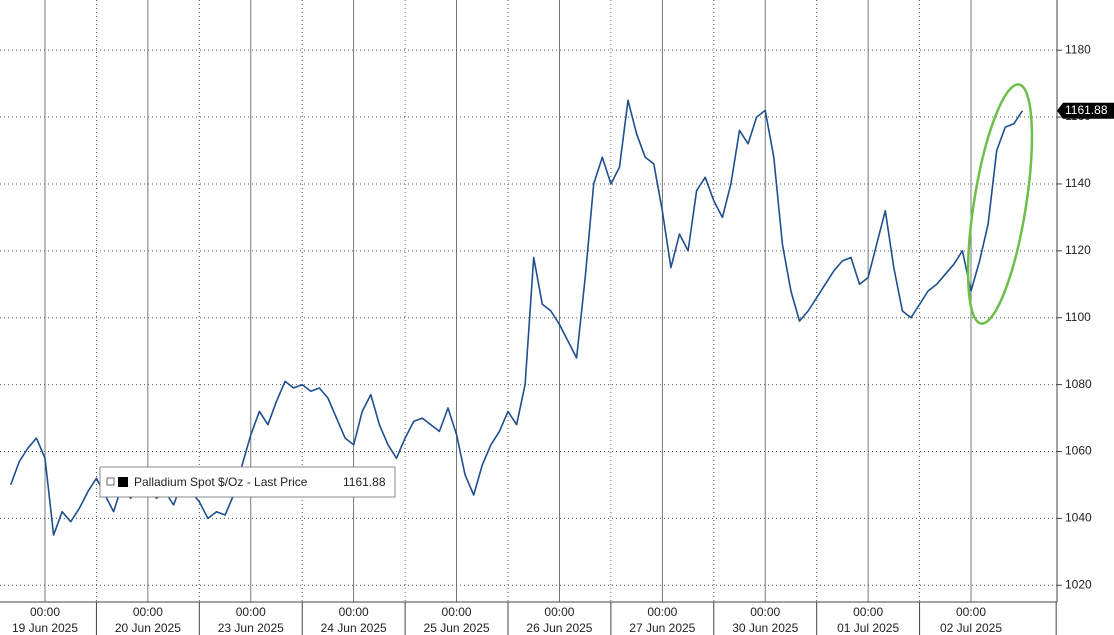  I want to click on x-tick-label: 24 Jun 2025, so click(354, 628).